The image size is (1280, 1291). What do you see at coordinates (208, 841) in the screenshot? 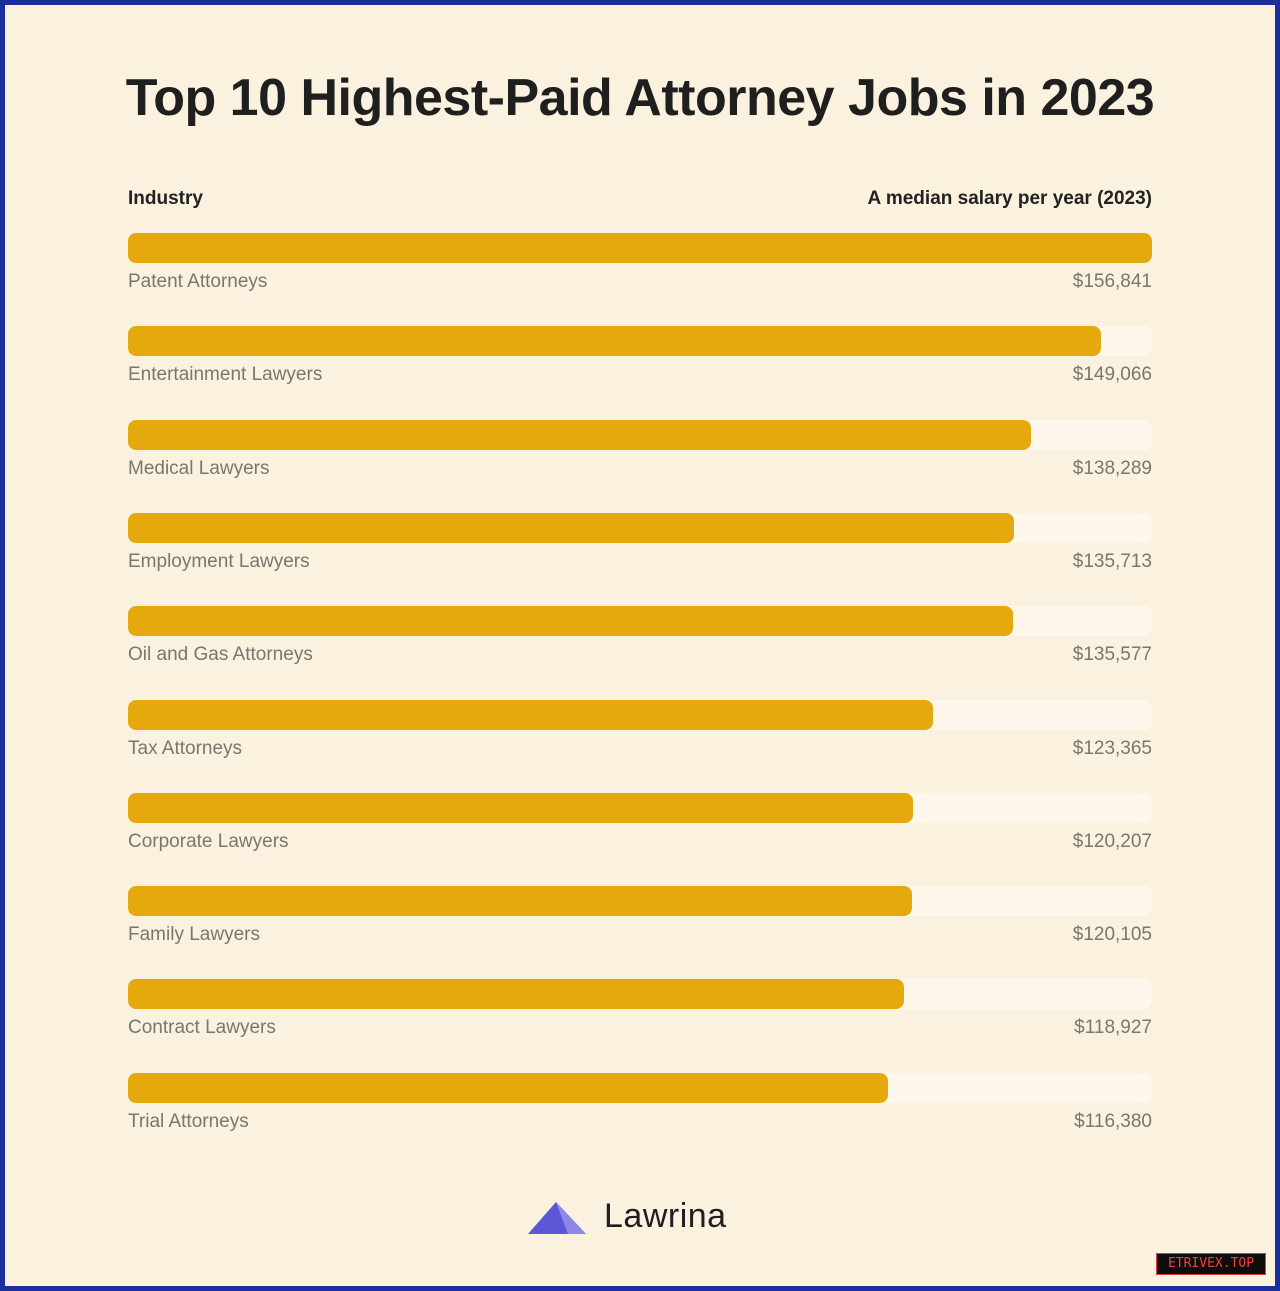
I see `category-label: Corporate Lawyers` at bounding box center [208, 841].